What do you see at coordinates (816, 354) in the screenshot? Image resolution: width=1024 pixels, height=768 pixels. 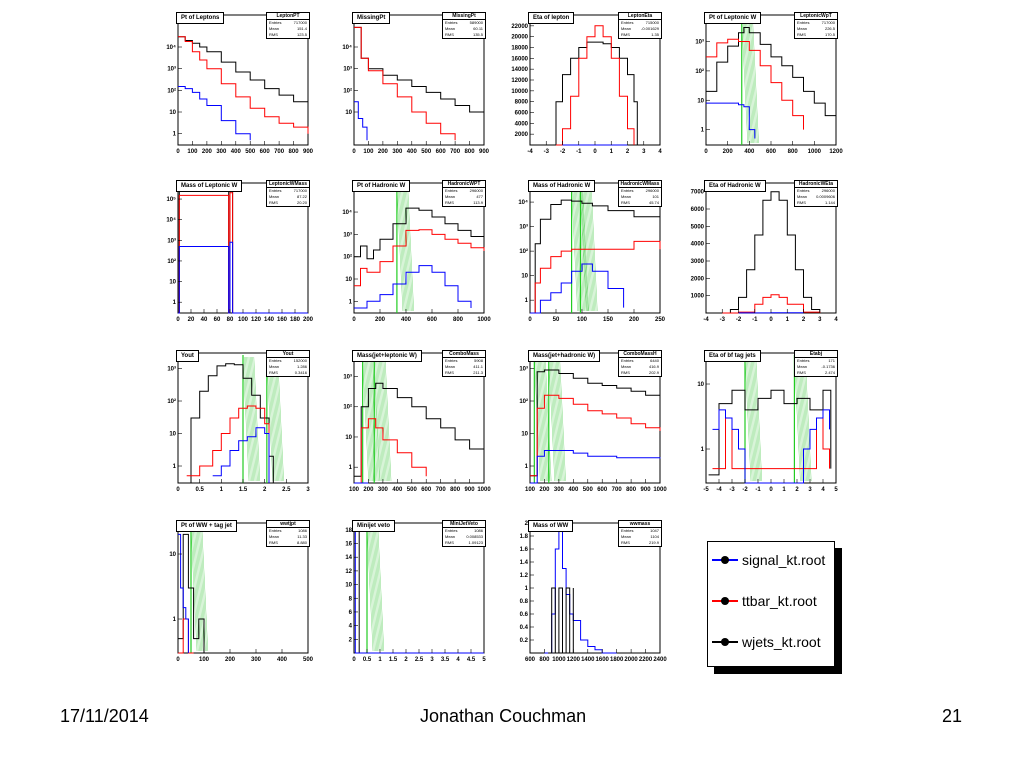 I see `stats-histogram-name: Etabj` at bounding box center [816, 354].